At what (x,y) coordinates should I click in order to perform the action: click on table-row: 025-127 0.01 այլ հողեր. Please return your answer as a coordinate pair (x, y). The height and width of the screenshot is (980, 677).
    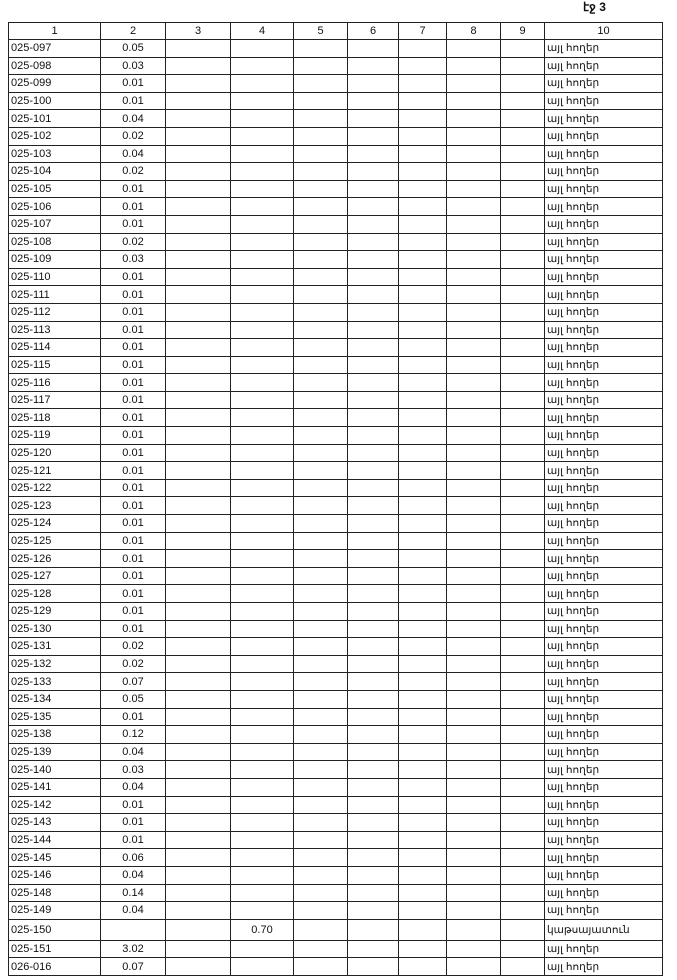
    Looking at the image, I should click on (335, 576).